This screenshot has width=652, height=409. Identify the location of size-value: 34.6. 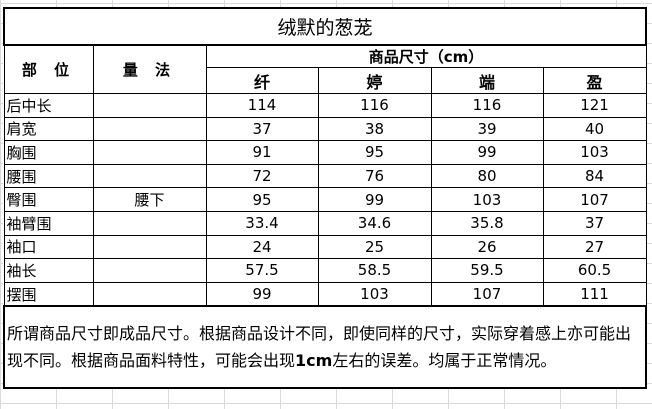
(374, 223).